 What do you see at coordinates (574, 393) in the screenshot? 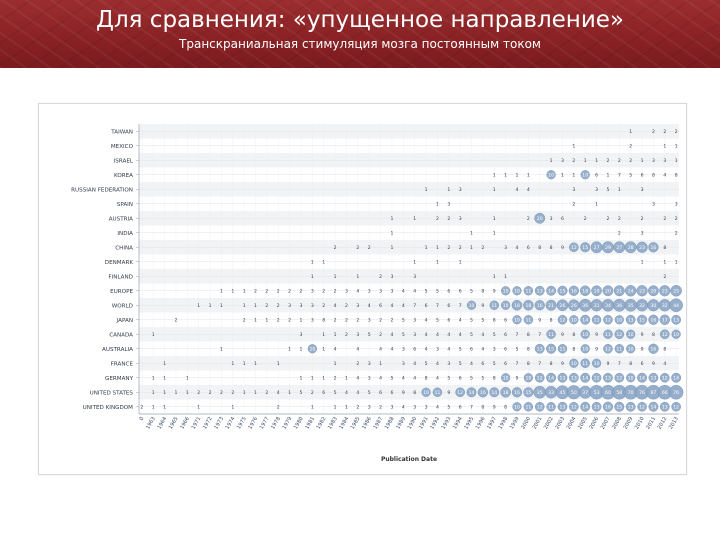
I see `data-label: 50` at bounding box center [574, 393].